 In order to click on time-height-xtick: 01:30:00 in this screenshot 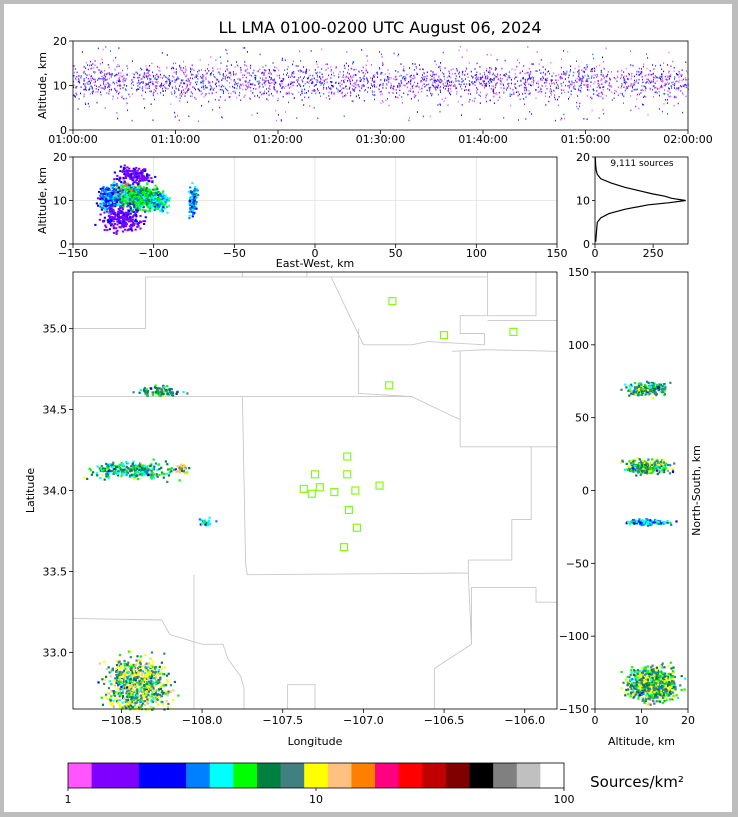, I will do `click(380, 139)`.